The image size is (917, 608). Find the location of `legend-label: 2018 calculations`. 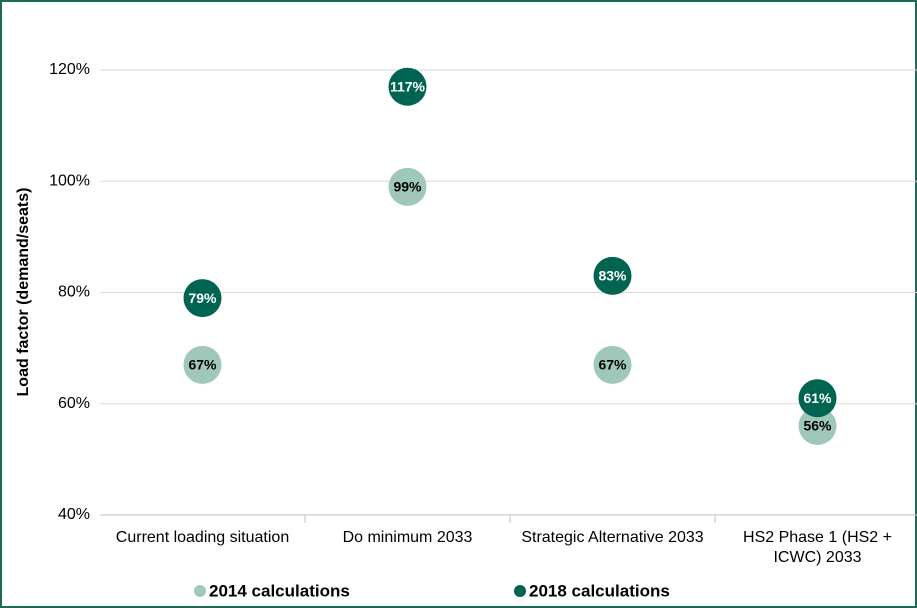

legend-label: 2018 calculations is located at coordinates (599, 590).